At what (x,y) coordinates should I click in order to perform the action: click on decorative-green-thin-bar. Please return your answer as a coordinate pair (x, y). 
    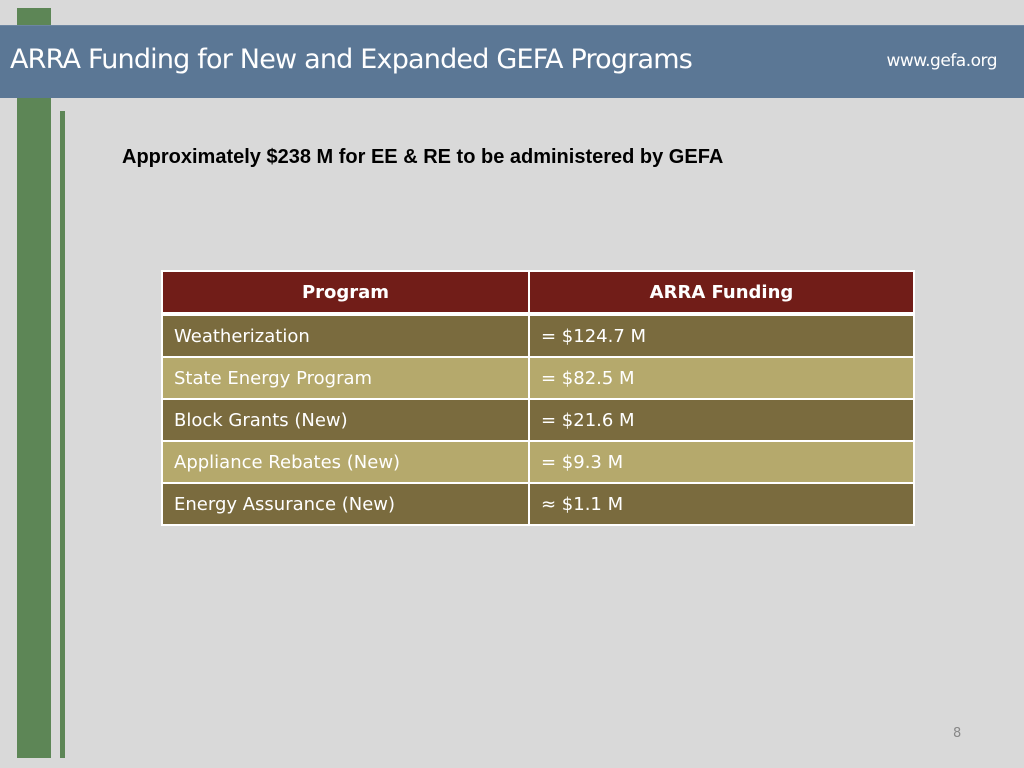
    Looking at the image, I should click on (62, 434).